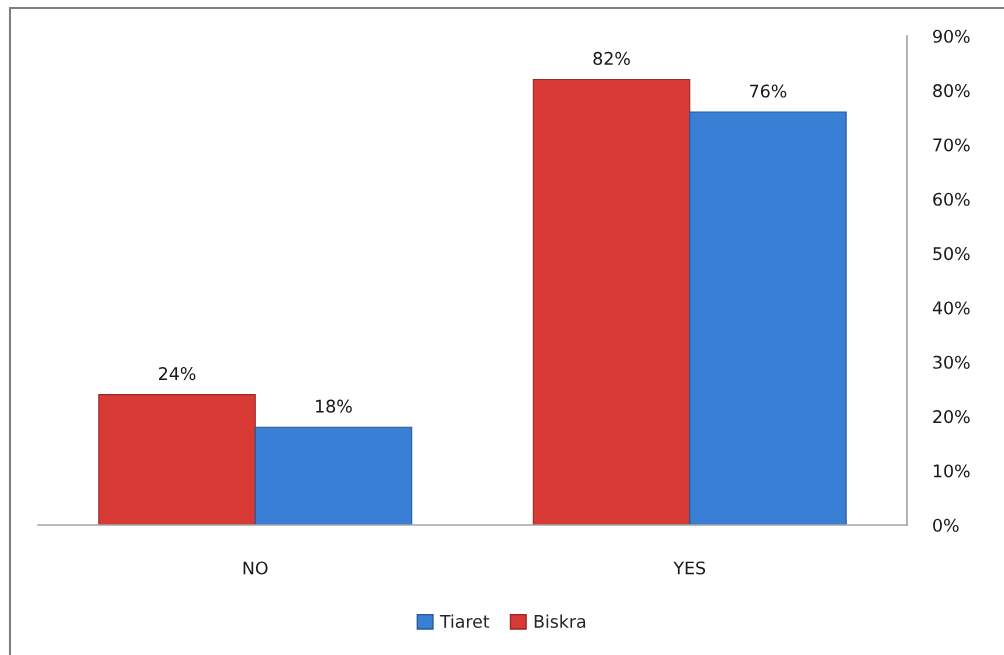 The width and height of the screenshot is (1004, 655). What do you see at coordinates (334, 406) in the screenshot?
I see `data-label: 18%` at bounding box center [334, 406].